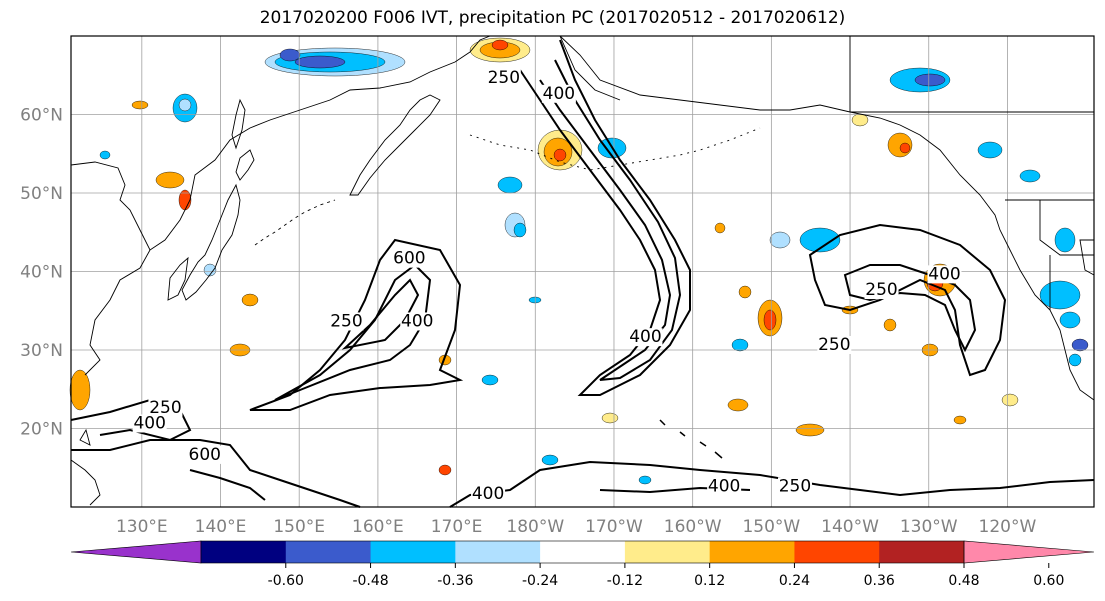  What do you see at coordinates (370, 581) in the screenshot?
I see `colorbar-tick-label: -0.48` at bounding box center [370, 581].